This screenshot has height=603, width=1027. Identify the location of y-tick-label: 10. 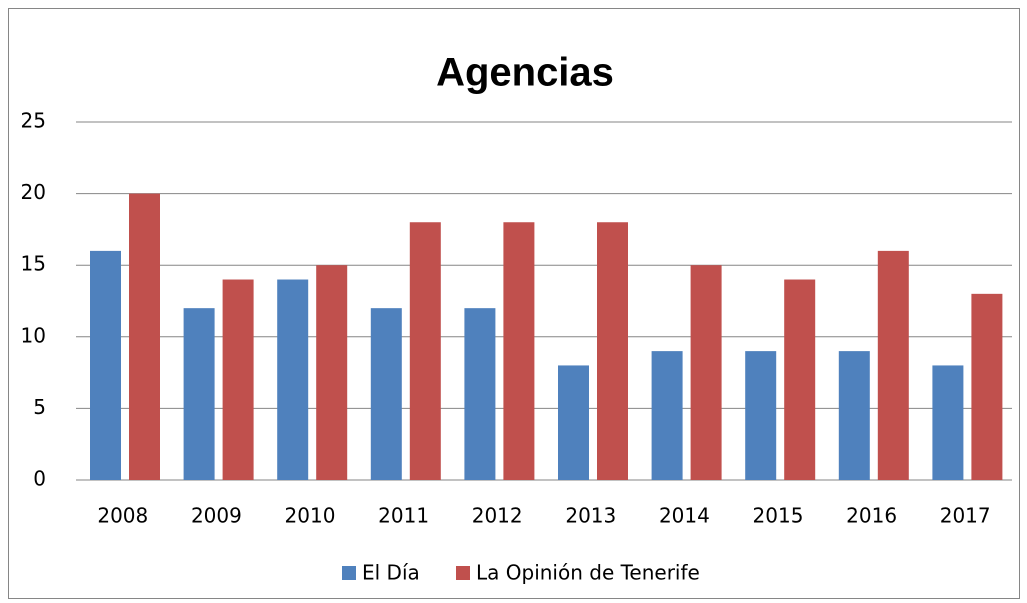
(33, 335).